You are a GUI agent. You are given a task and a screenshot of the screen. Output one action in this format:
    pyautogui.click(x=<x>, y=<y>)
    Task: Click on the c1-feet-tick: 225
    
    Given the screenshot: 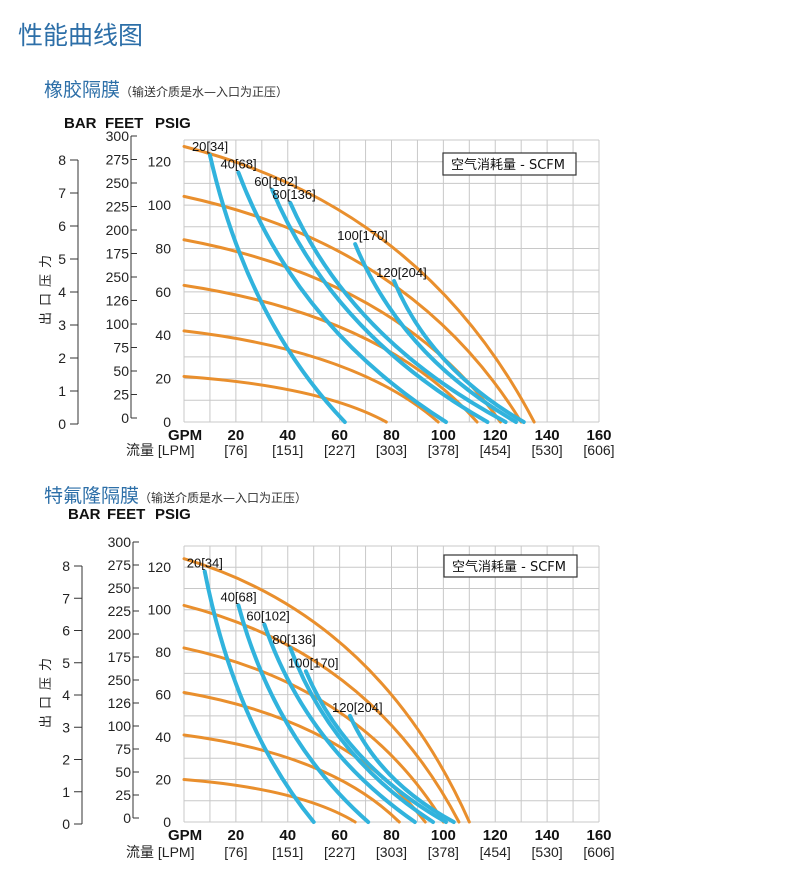 What is the action you would take?
    pyautogui.click(x=118, y=207)
    